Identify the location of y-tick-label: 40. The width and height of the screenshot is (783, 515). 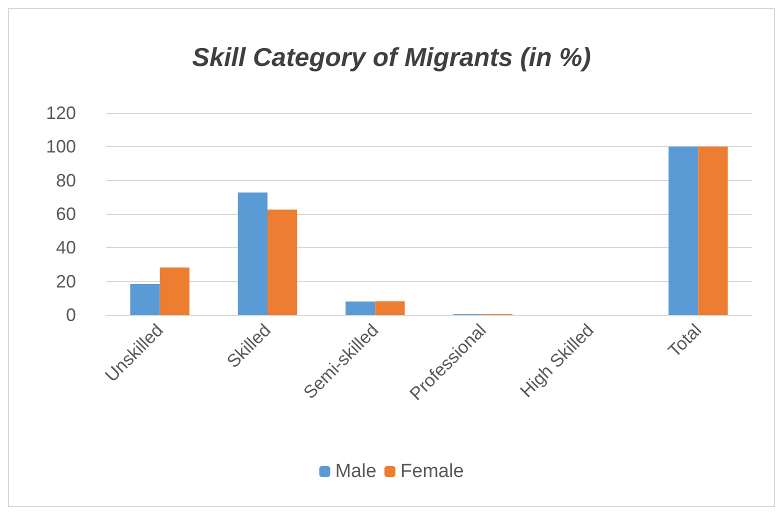
(66, 248).